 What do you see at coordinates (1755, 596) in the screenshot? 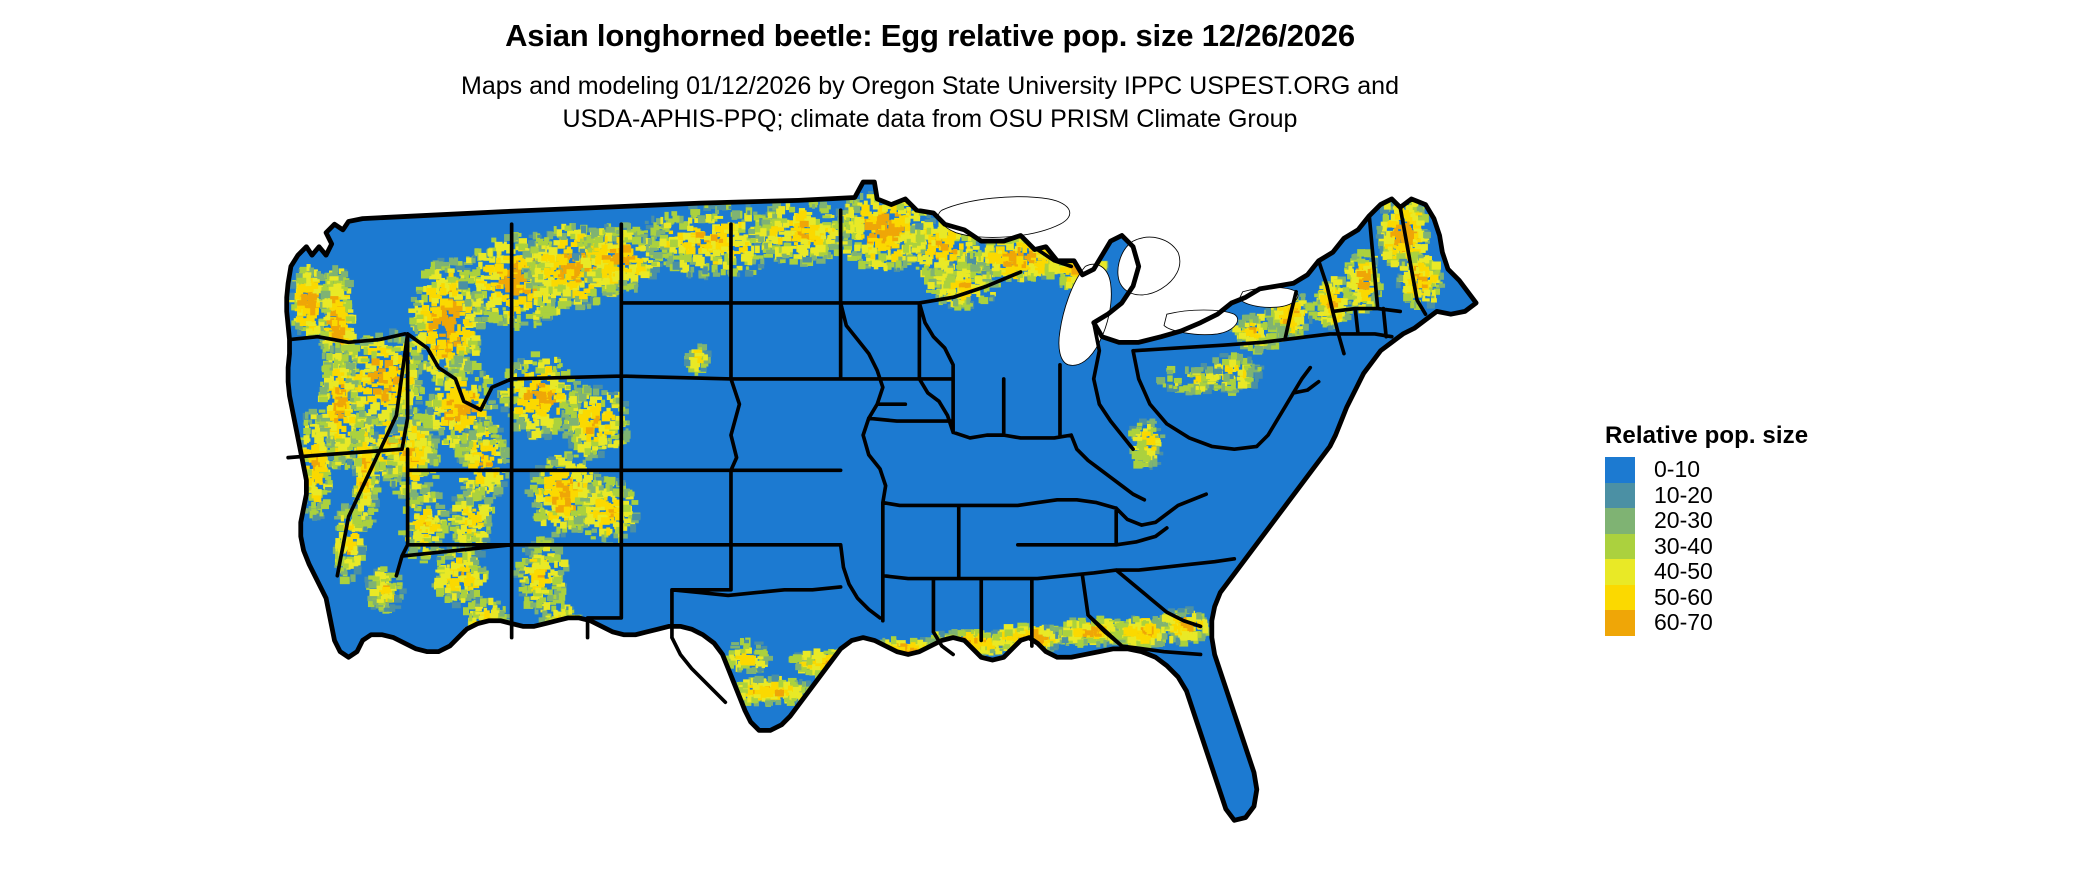
I see `legend-item: 50-60` at bounding box center [1755, 596].